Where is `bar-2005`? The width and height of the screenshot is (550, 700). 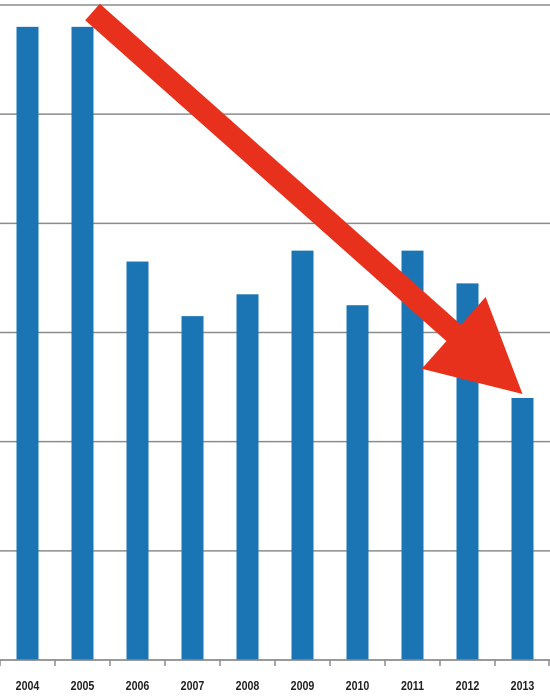
bar-2005 is located at coordinates (82, 343).